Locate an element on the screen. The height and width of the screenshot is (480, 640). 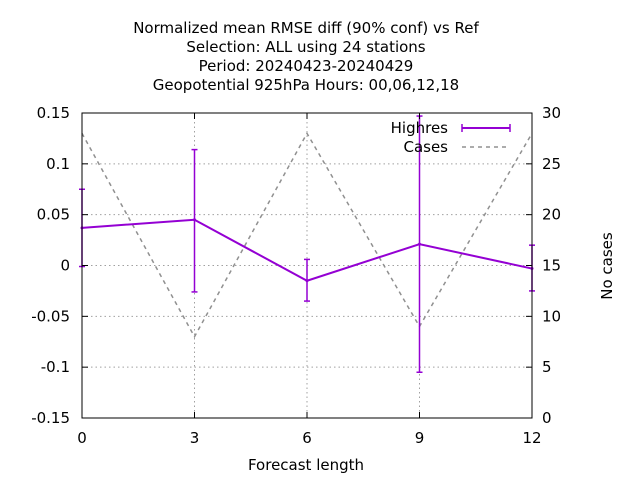
y-axis-right-label: No cases is located at coordinates (607, 266).